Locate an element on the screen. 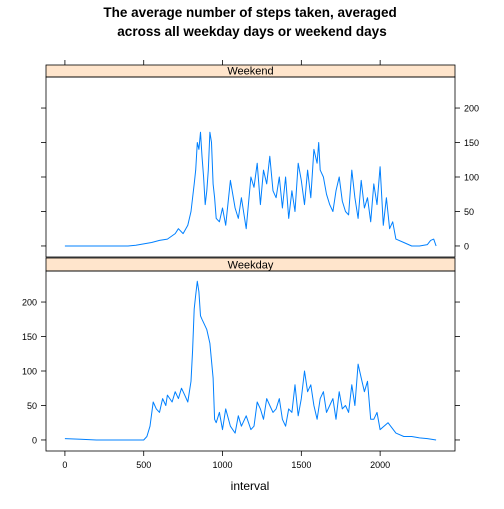 This screenshot has width=504, height=509. x-tick-label: 500 is located at coordinates (143, 465).